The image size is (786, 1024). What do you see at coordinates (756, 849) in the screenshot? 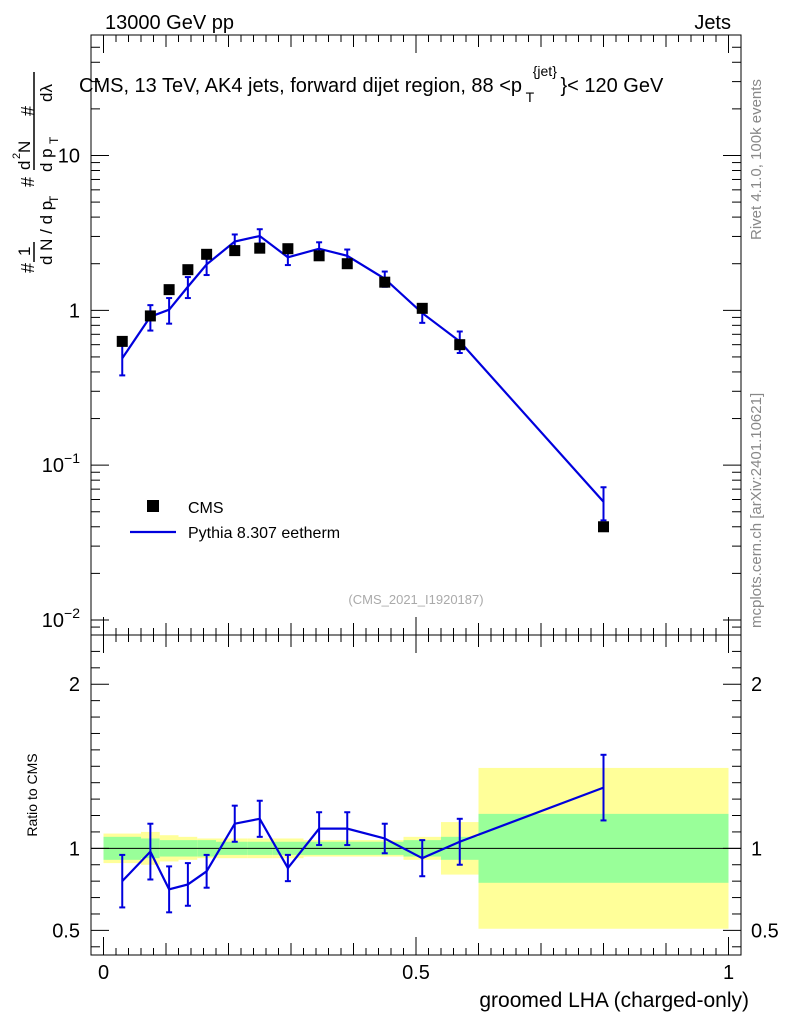
I see `ratio-y-tick-label-right: 1` at bounding box center [756, 849].